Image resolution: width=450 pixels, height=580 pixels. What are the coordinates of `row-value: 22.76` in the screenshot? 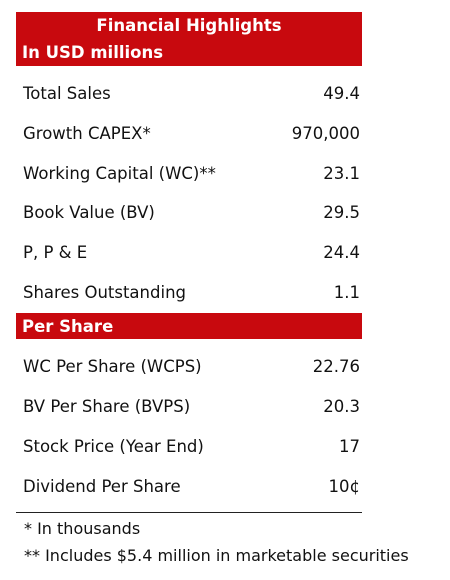 It's located at (336, 367).